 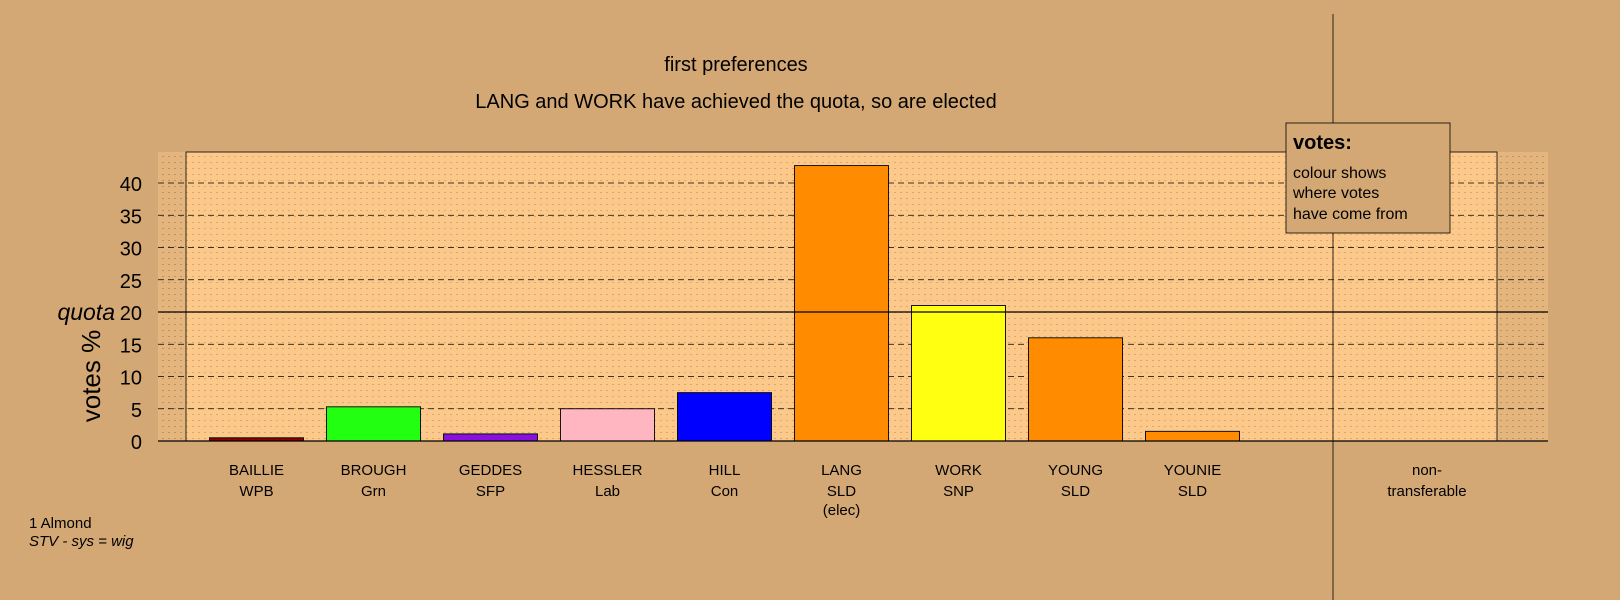 I want to click on candidate-name: HESSLER, so click(x=607, y=470).